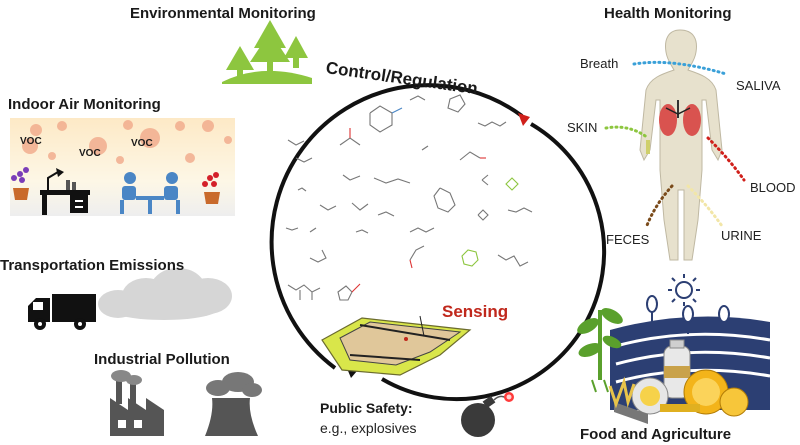 This screenshot has height=445, width=800. Describe the element at coordinates (90, 153) in the screenshot. I see `voc-label-2: VOC` at that location.